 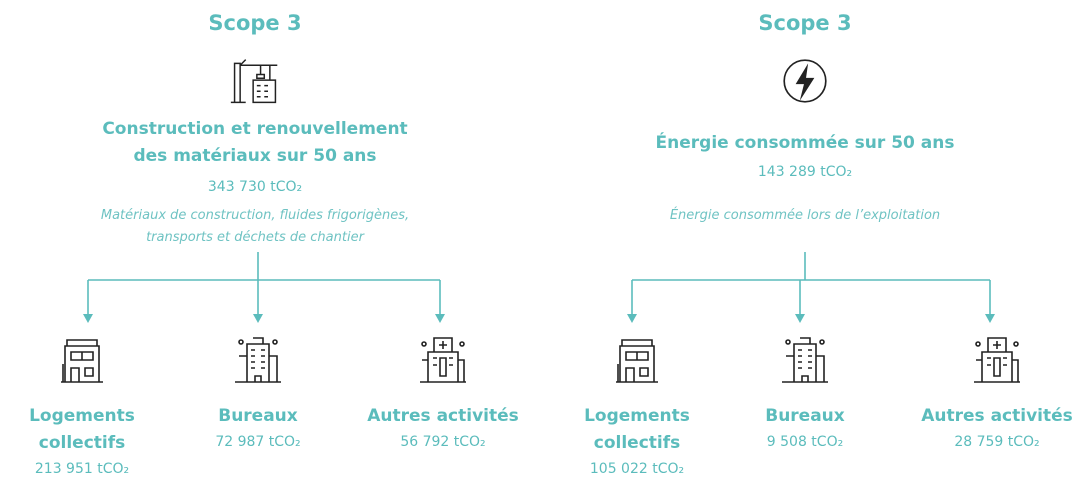 What do you see at coordinates (805, 172) in the screenshot?
I see `total: 143 289 tCO₂` at bounding box center [805, 172].